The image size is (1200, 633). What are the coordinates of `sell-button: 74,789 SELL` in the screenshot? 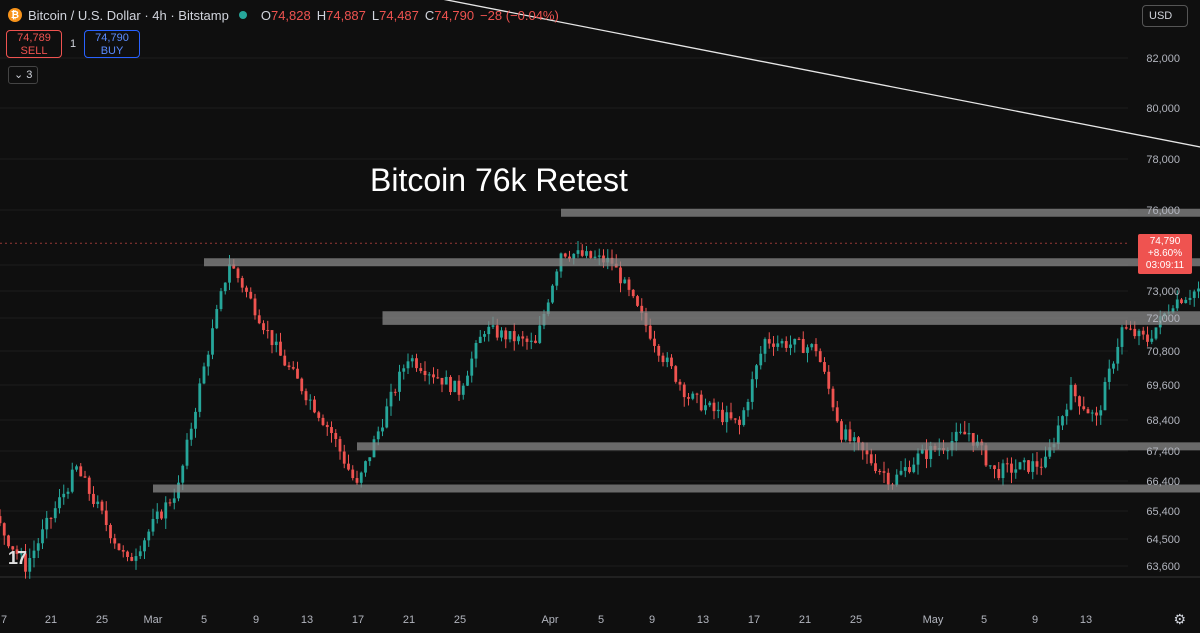 It's located at (34, 44).